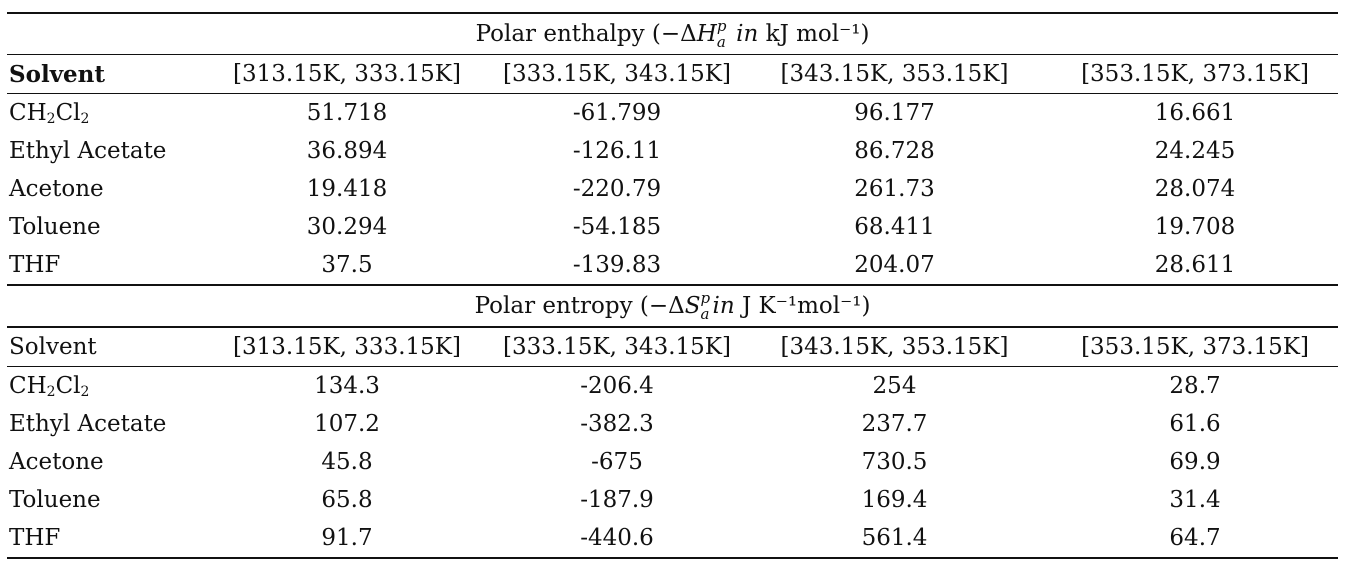 The width and height of the screenshot is (1347, 565). What do you see at coordinates (617, 385) in the screenshot?
I see `table-cell: -206.4` at bounding box center [617, 385].